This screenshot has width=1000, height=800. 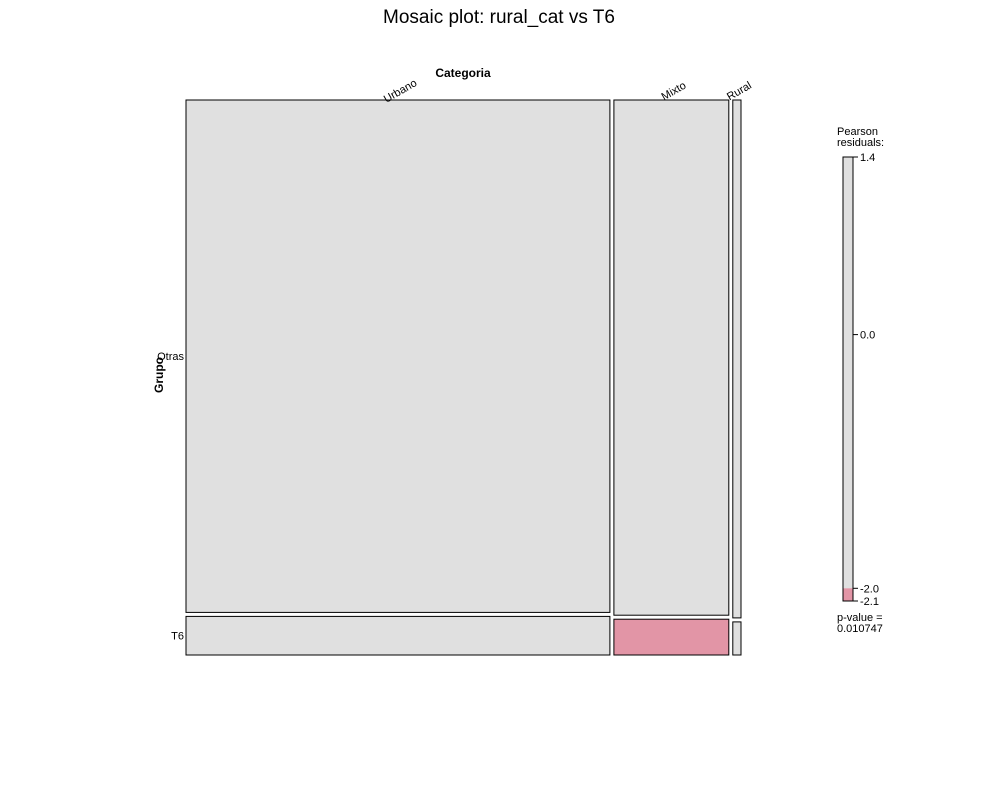 What do you see at coordinates (867, 336) in the screenshot?
I see `legend-tick-label-1: 0.0` at bounding box center [867, 336].